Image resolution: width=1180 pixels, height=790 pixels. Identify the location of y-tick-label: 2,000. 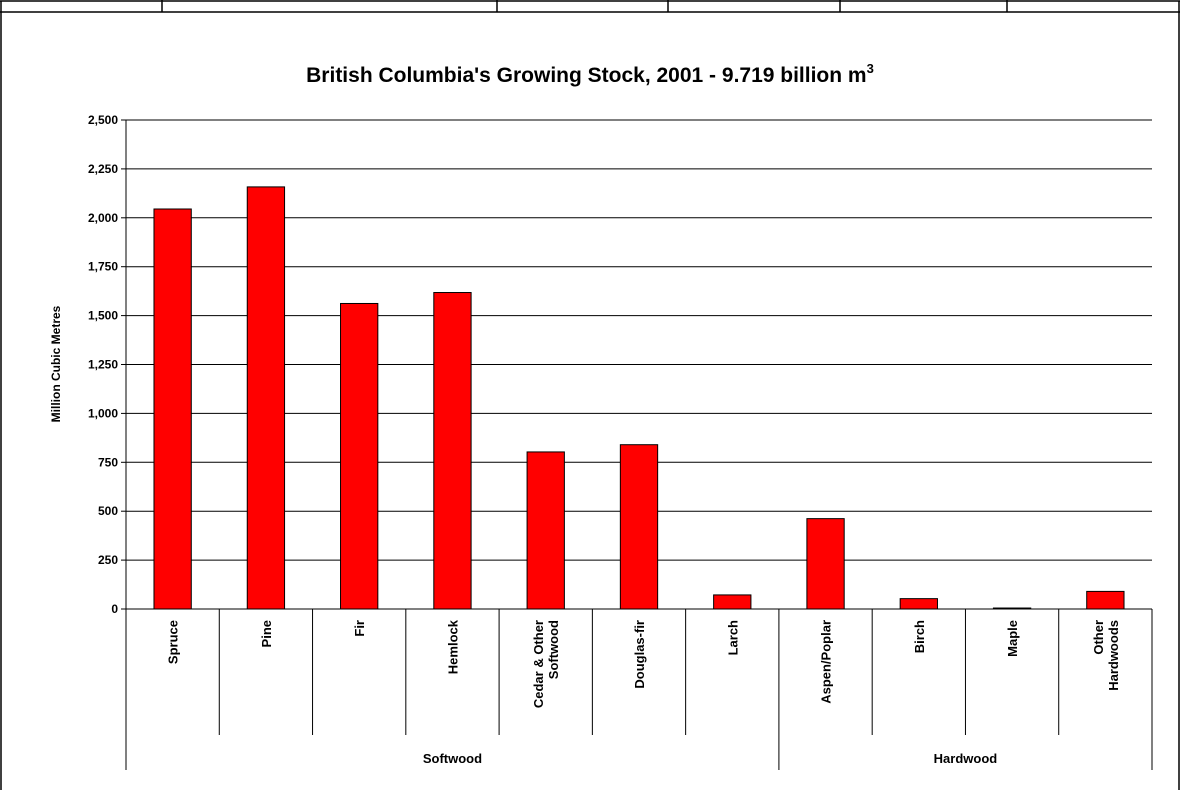
(103, 218).